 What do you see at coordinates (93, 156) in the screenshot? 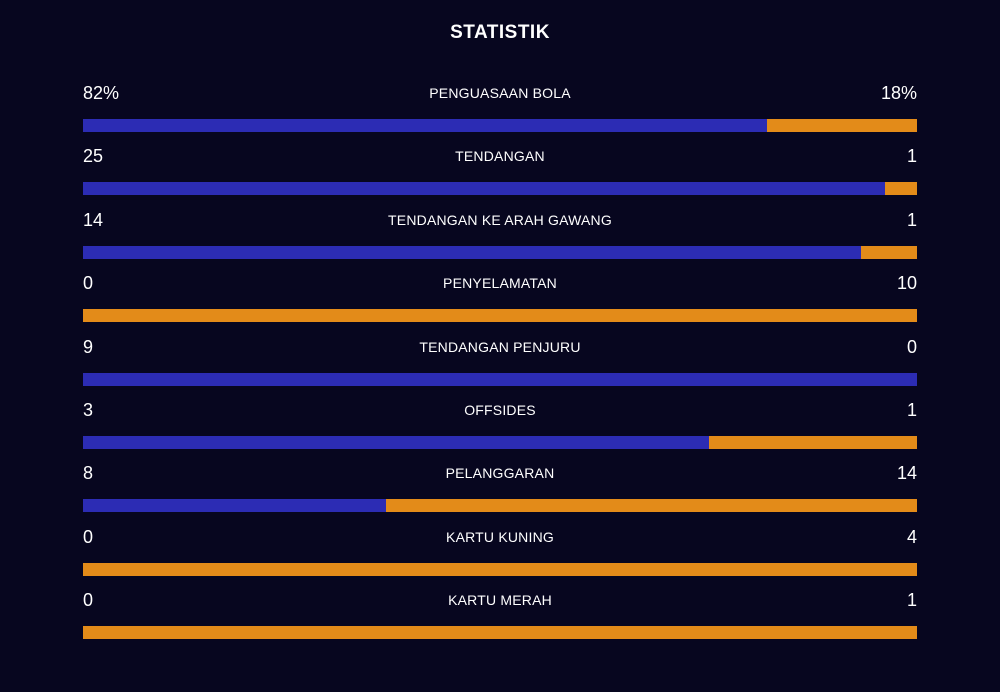
I see `home-value: 25` at bounding box center [93, 156].